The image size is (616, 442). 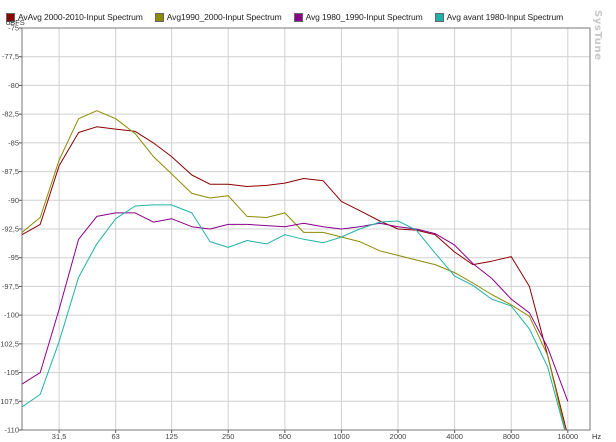 What do you see at coordinates (228, 436) in the screenshot?
I see `x-tick-label: 250` at bounding box center [228, 436].